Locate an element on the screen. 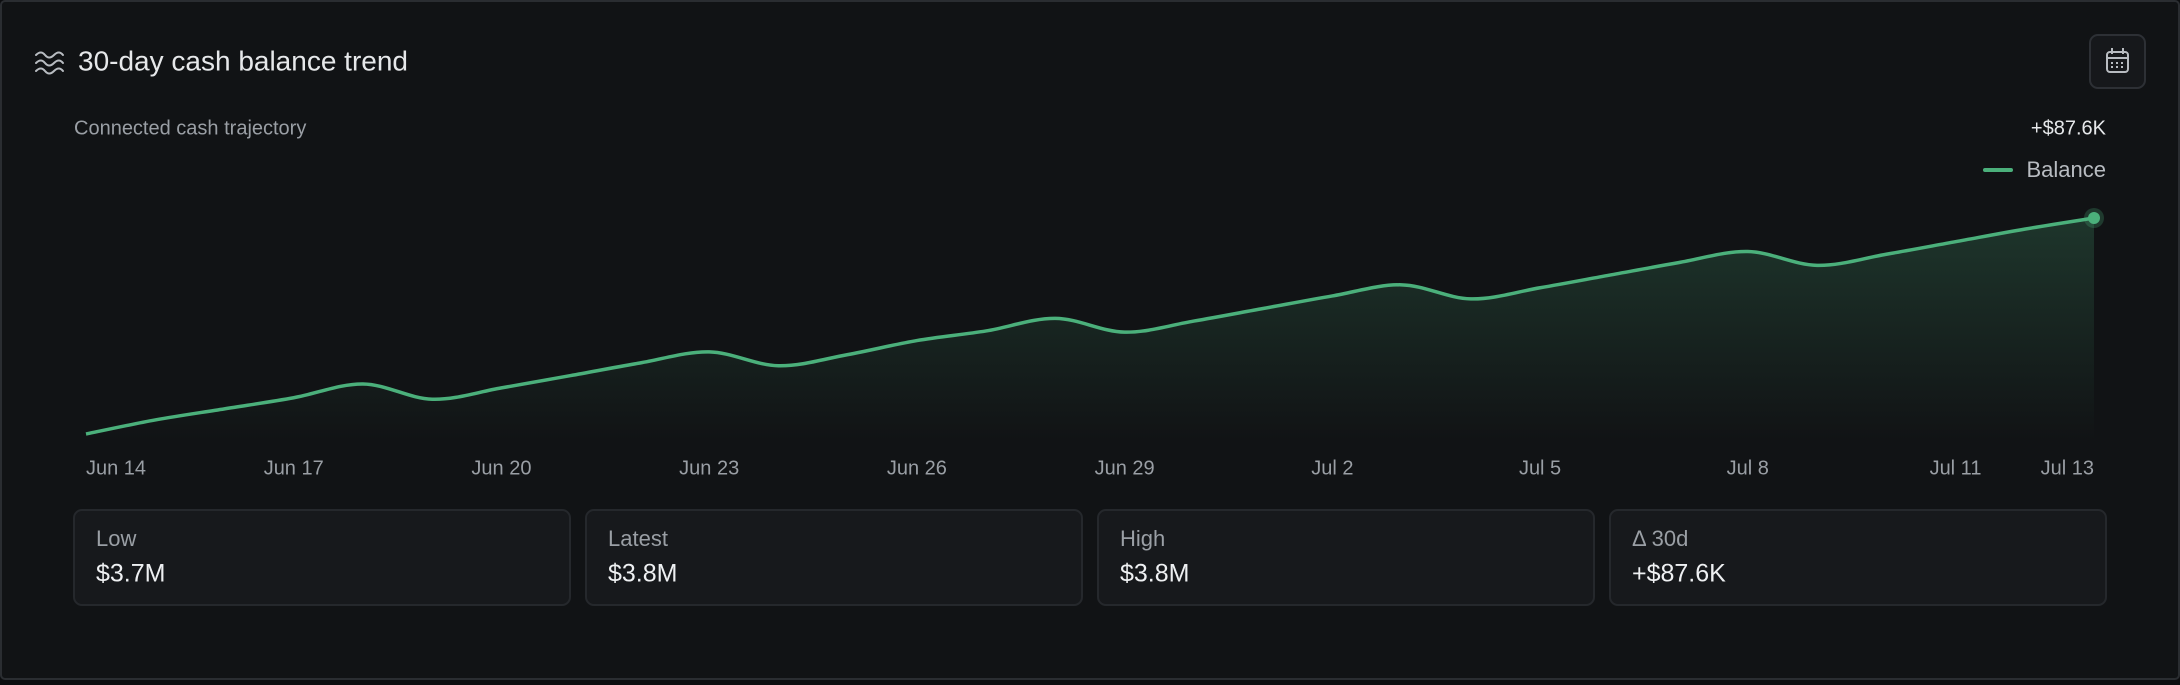 The image size is (2180, 685). x-tick-label: Jun 26 is located at coordinates (917, 468).